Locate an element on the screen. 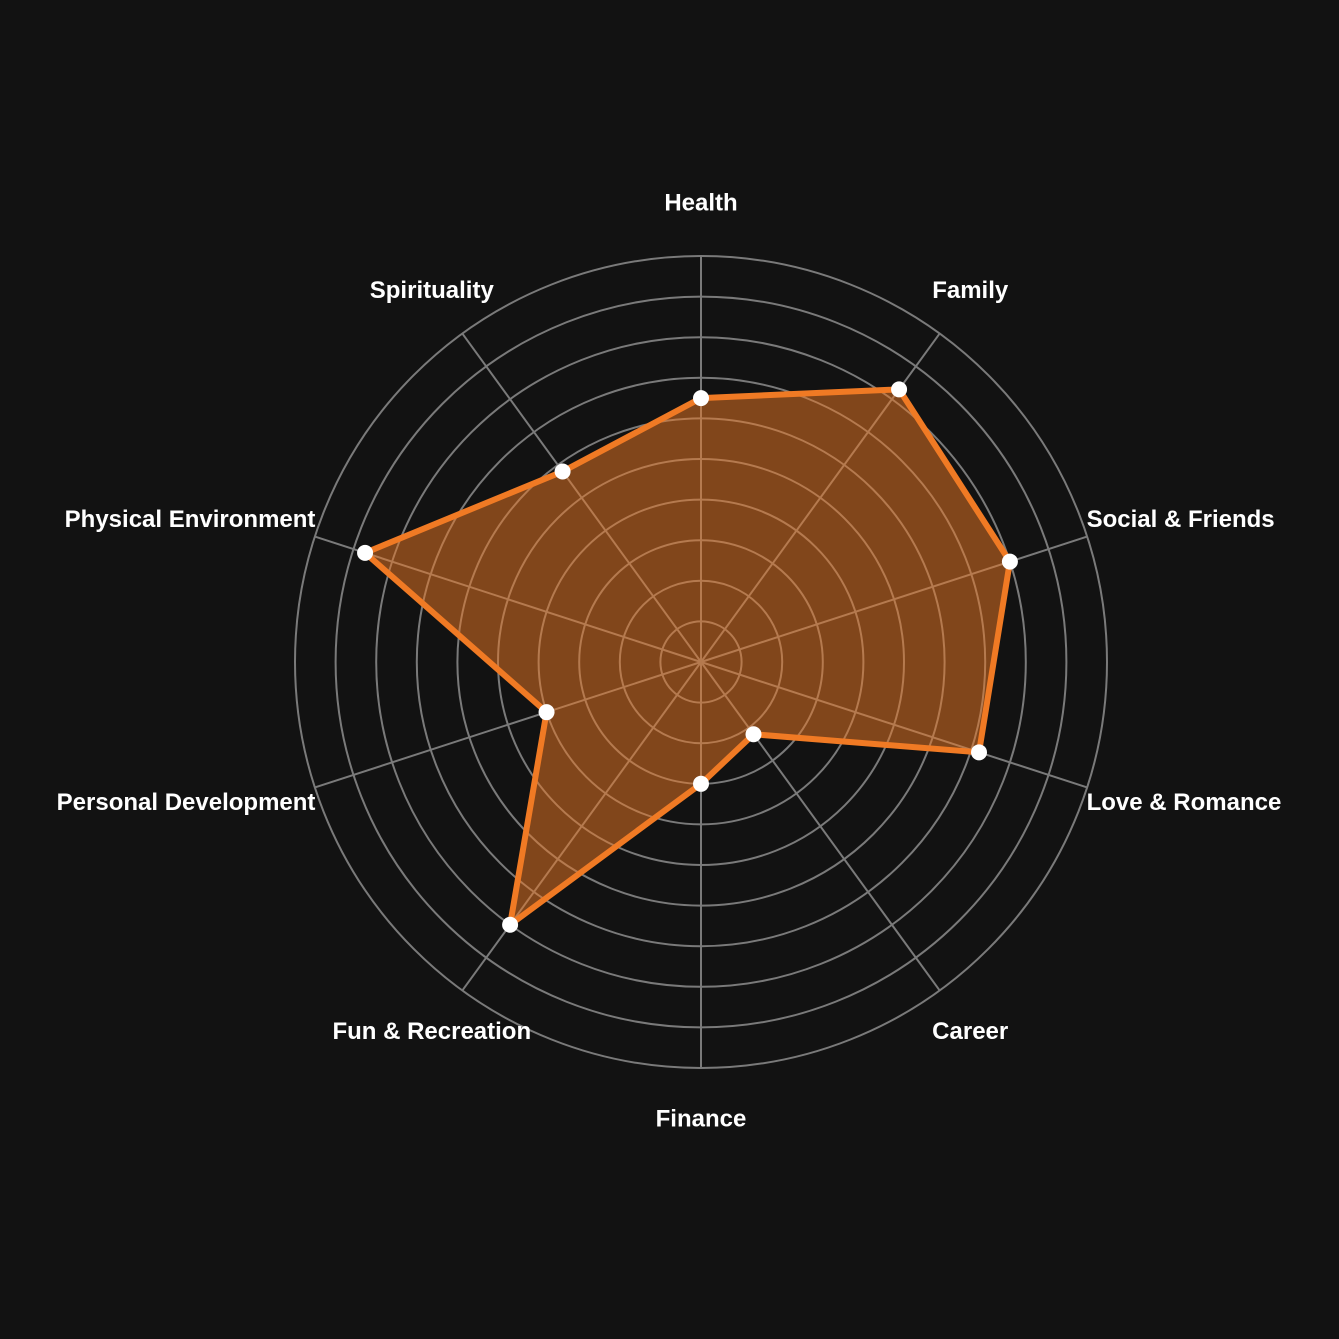 Image resolution: width=1339 pixels, height=1339 pixels. axis-label: Family is located at coordinates (970, 290).